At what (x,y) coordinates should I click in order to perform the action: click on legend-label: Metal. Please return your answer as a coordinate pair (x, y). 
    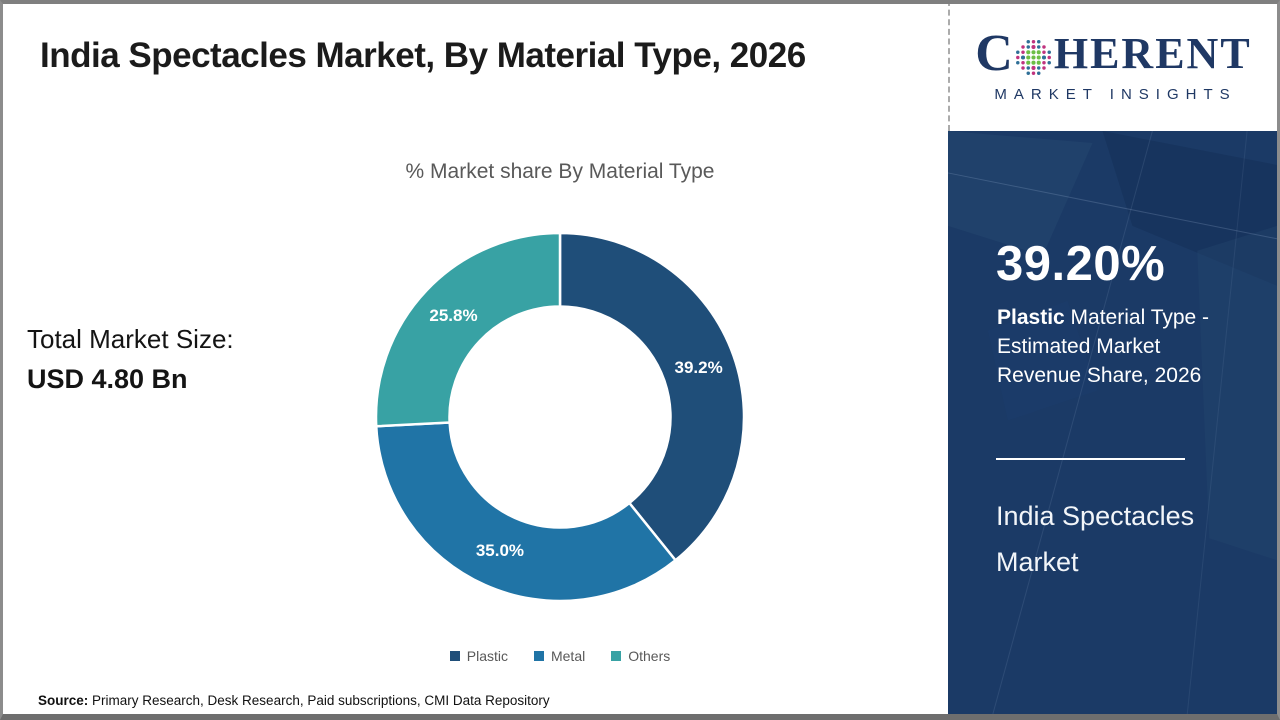
    Looking at the image, I should click on (568, 656).